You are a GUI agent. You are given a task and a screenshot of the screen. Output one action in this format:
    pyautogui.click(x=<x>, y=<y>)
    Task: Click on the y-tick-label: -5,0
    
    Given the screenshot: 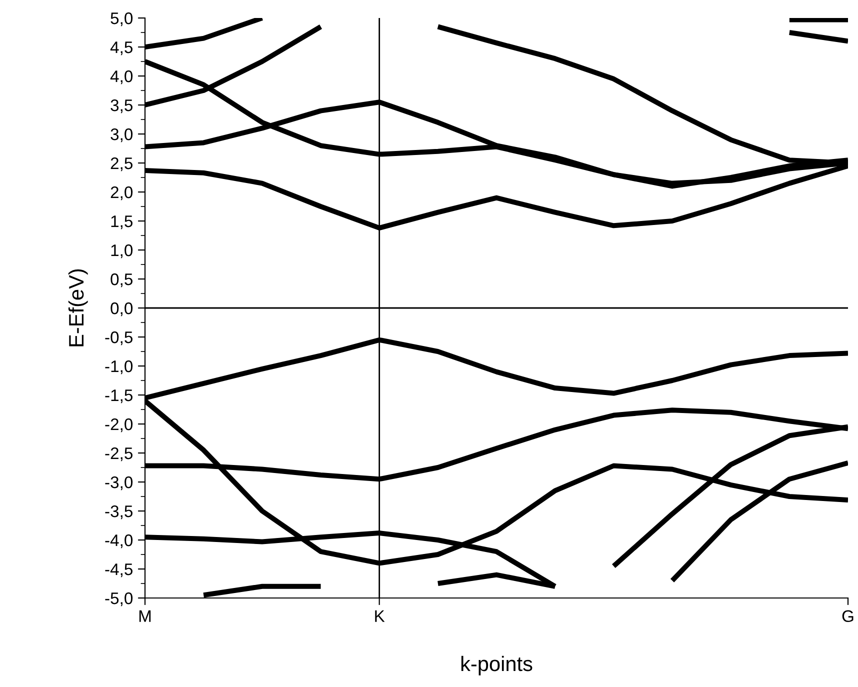 What is the action you would take?
    pyautogui.click(x=119, y=599)
    